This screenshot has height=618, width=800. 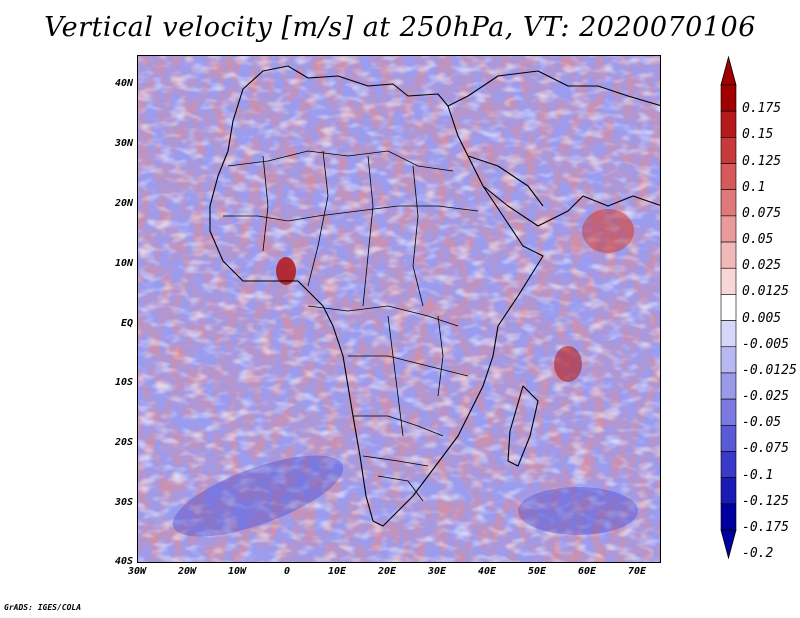 What do you see at coordinates (758, 135) in the screenshot?
I see `colorbar-level-label: 0.15` at bounding box center [758, 135].